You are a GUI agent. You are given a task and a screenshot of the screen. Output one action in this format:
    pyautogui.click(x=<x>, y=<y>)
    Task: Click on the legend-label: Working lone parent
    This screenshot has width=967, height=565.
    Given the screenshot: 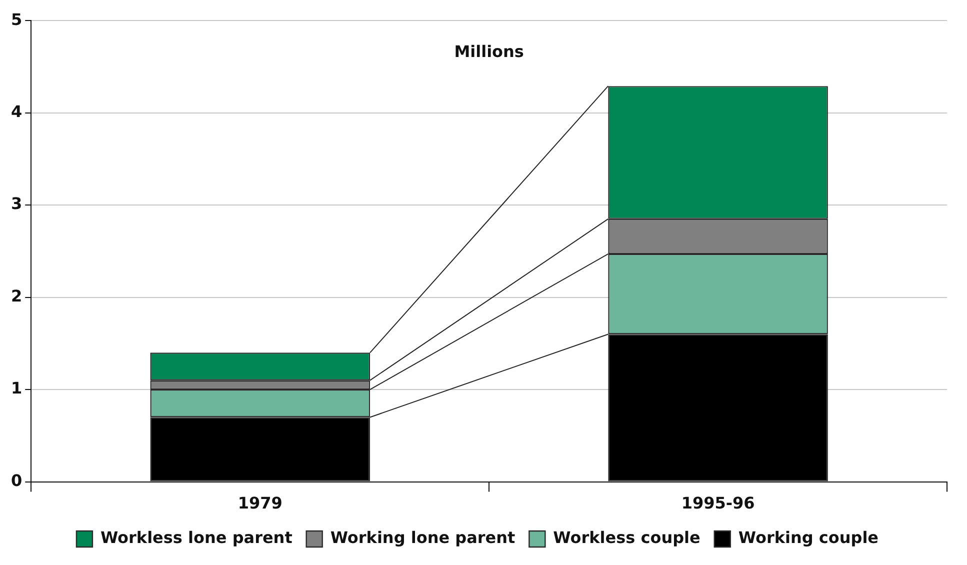 What is the action you would take?
    pyautogui.click(x=423, y=538)
    